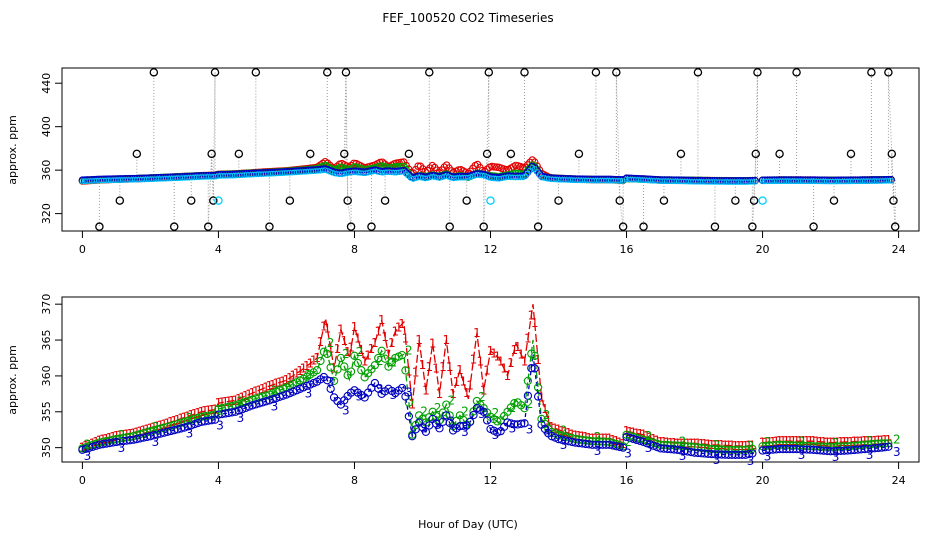 This screenshot has height=540, width=936. Describe the element at coordinates (12, 150) in the screenshot. I see `top-y-axis-title: approx. ppm` at that location.